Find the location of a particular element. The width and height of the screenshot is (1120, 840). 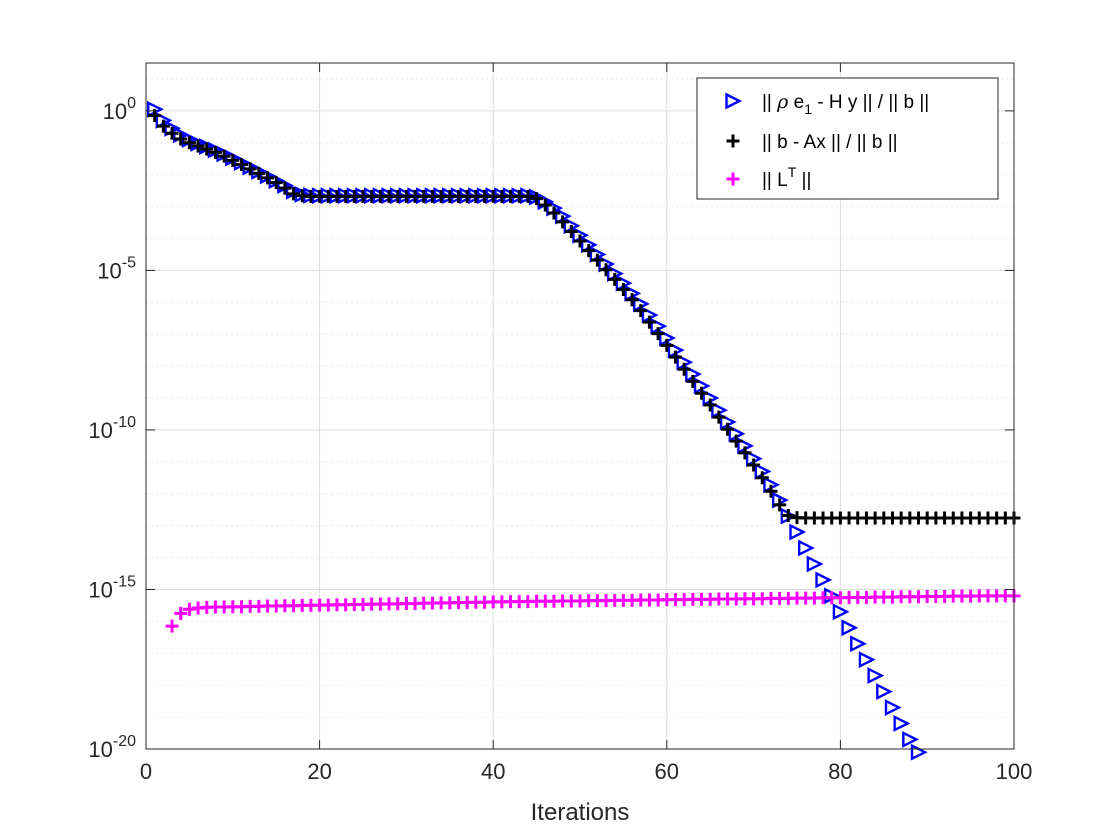

x-tick-label: 20 is located at coordinates (319, 771).